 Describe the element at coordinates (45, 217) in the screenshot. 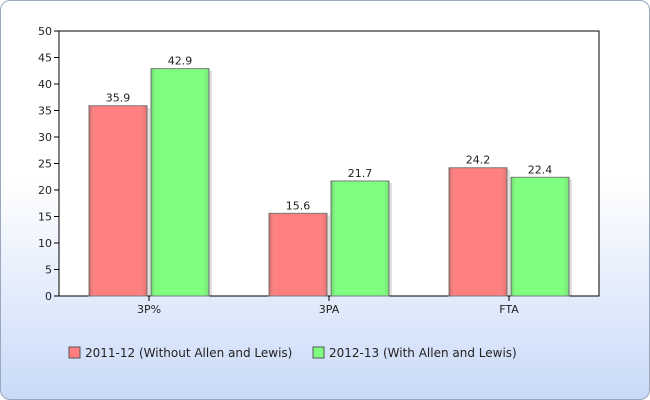

I see `y-tick-label: 15` at that location.